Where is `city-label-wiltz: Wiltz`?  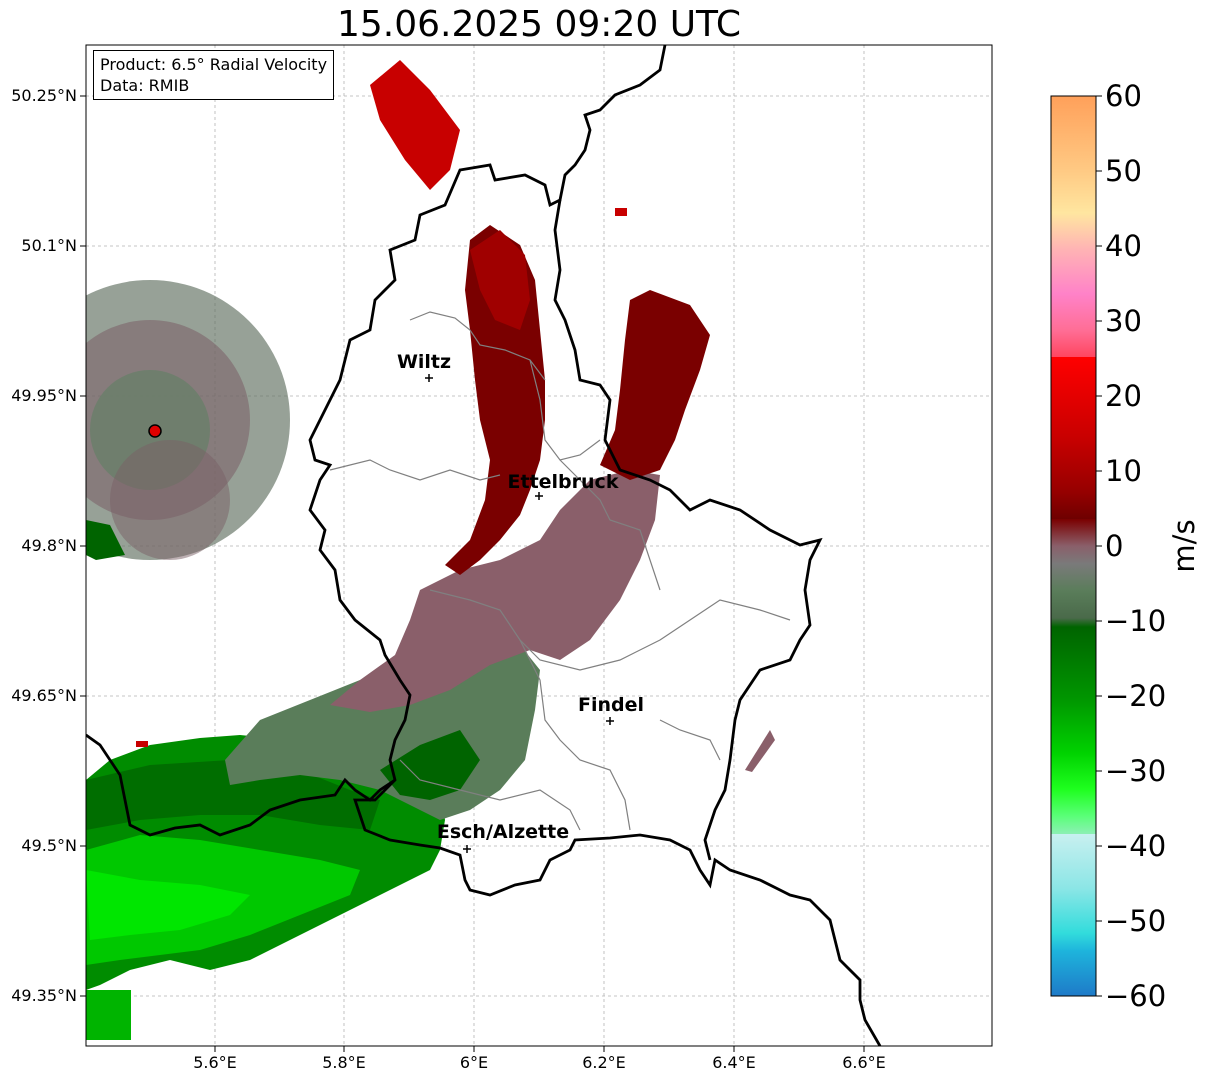 city-label-wiltz: Wiltz is located at coordinates (424, 362).